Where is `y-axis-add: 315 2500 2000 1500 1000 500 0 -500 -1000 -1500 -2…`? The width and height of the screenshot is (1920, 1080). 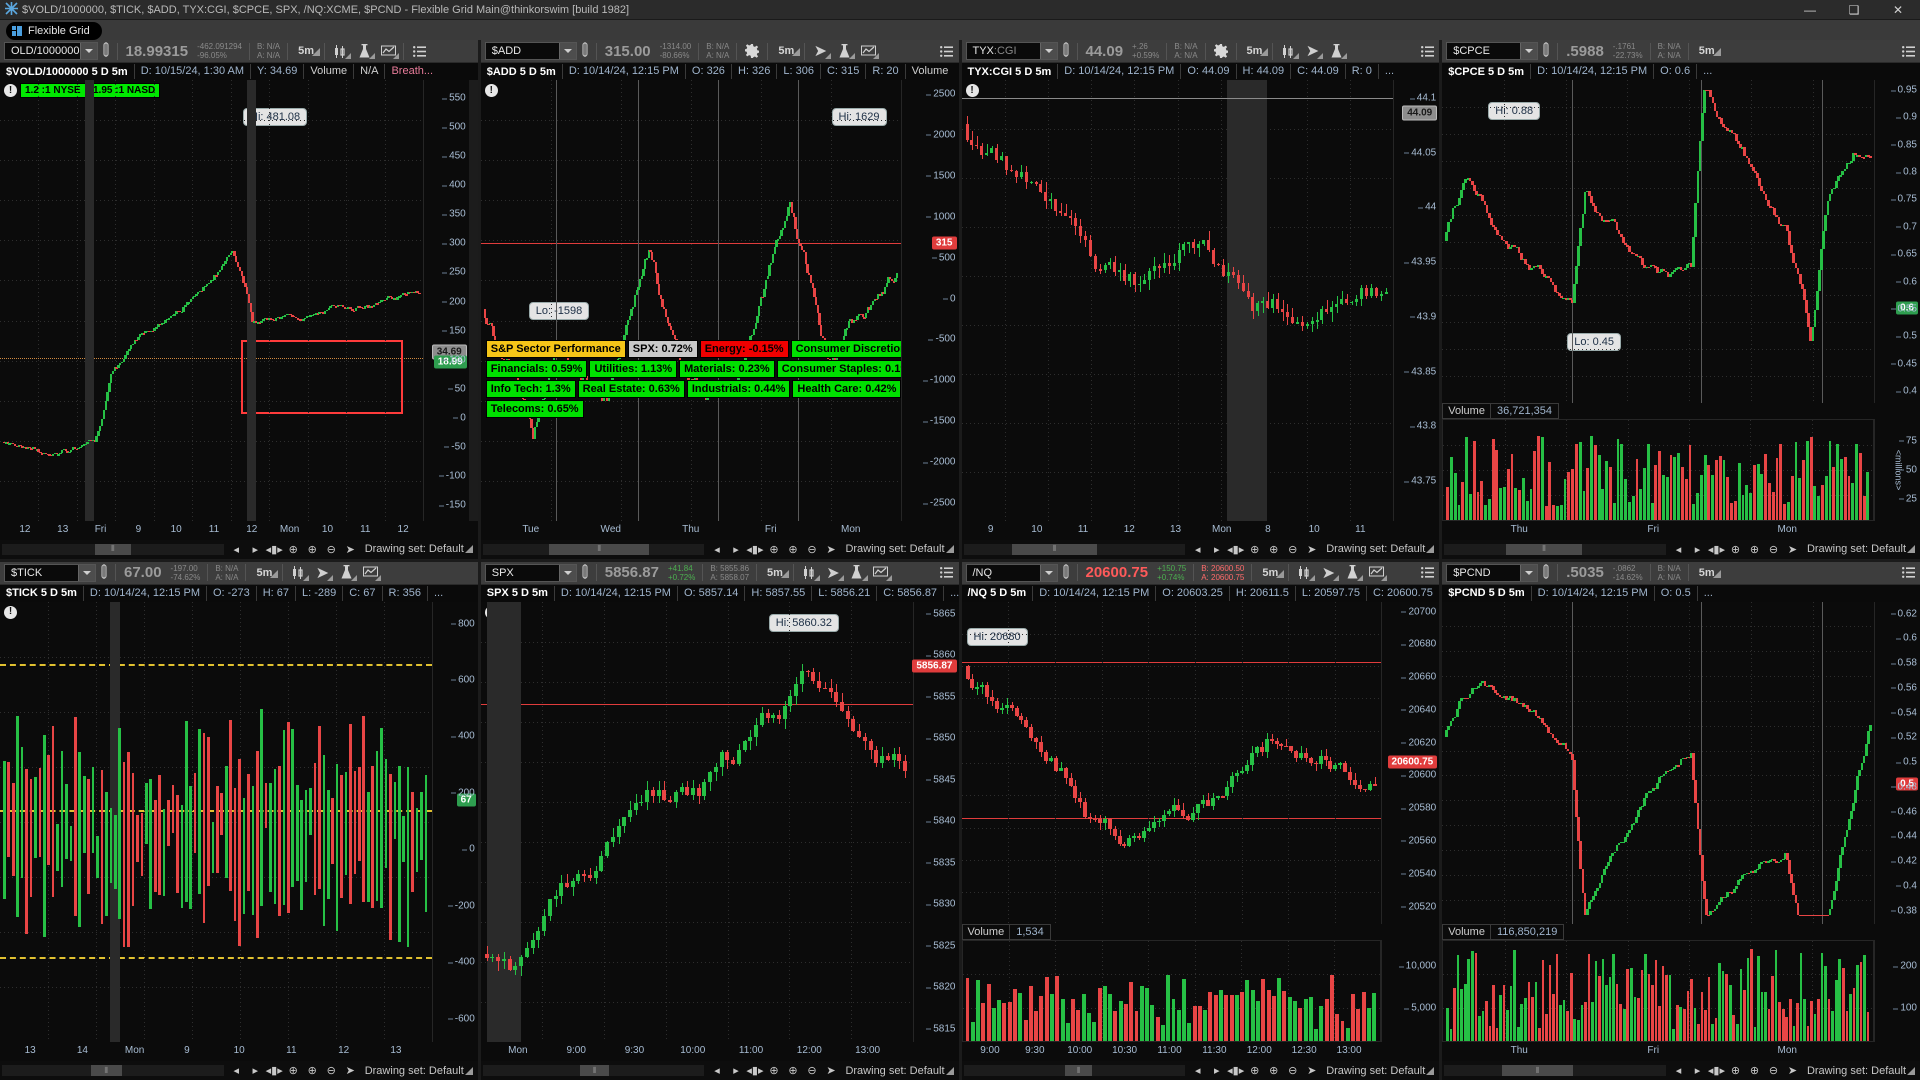
y-axis-add: 315 2500 2000 1500 1000 500 0 -500 -1000 -1500 -2… is located at coordinates (929, 300).